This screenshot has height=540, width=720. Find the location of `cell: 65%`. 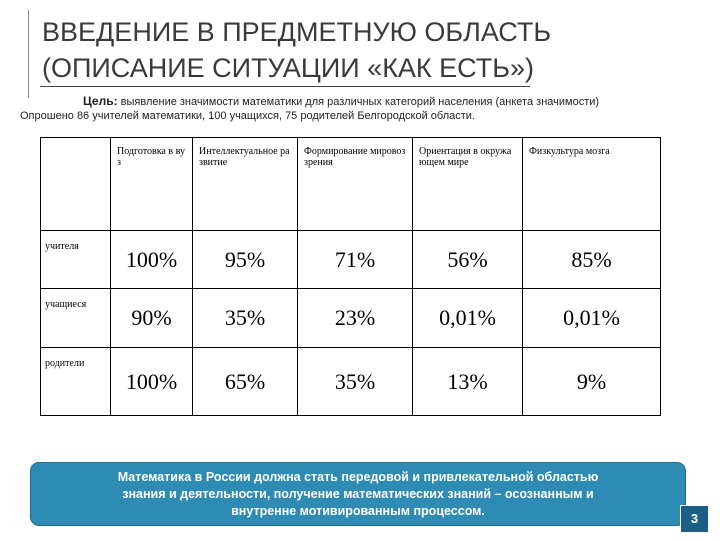

cell: 65% is located at coordinates (245, 381).